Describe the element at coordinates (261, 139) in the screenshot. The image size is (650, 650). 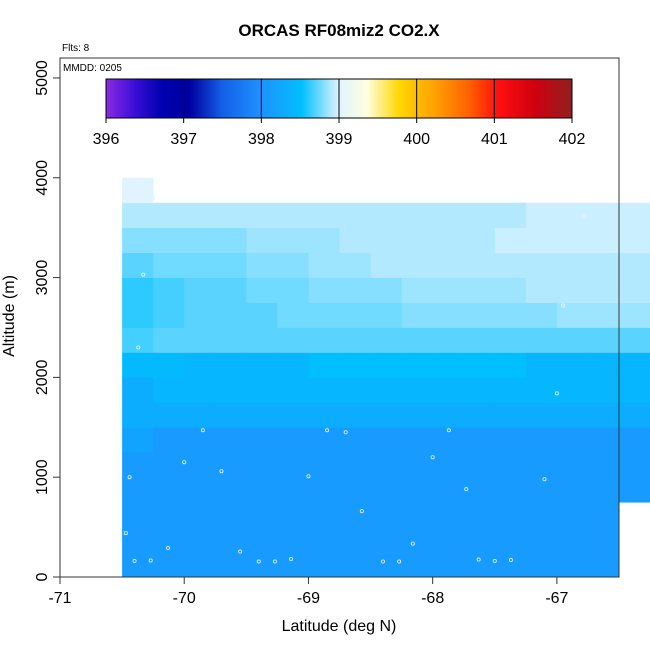
I see `colorbar-tick-label: 398` at that location.